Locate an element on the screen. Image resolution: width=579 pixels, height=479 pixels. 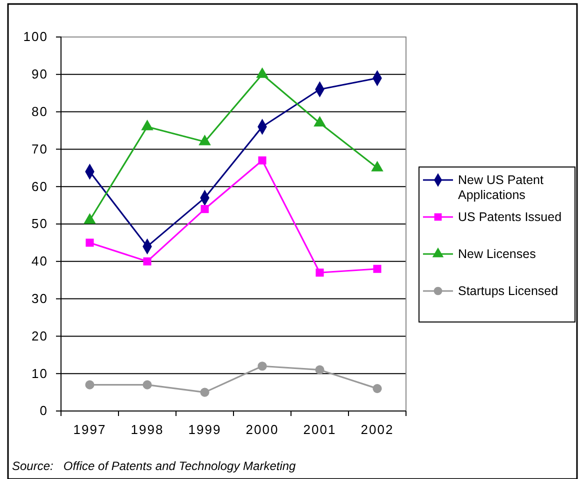
x-tick-label: 2000 is located at coordinates (262, 430).